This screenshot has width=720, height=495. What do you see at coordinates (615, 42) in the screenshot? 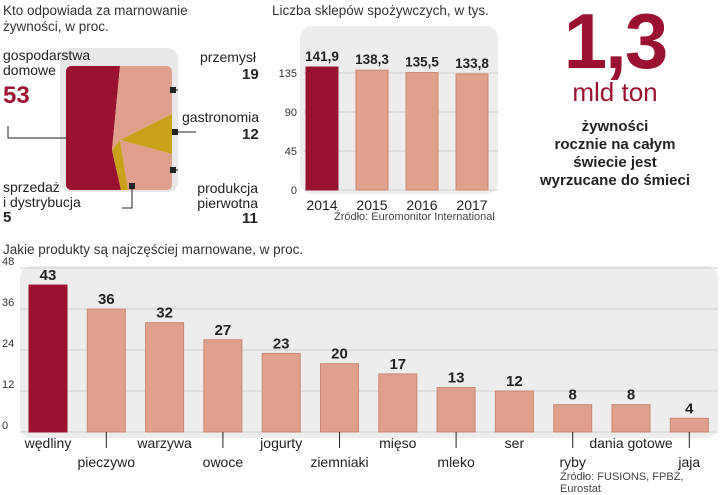
I see `big-stat-number: 1,3` at bounding box center [615, 42].